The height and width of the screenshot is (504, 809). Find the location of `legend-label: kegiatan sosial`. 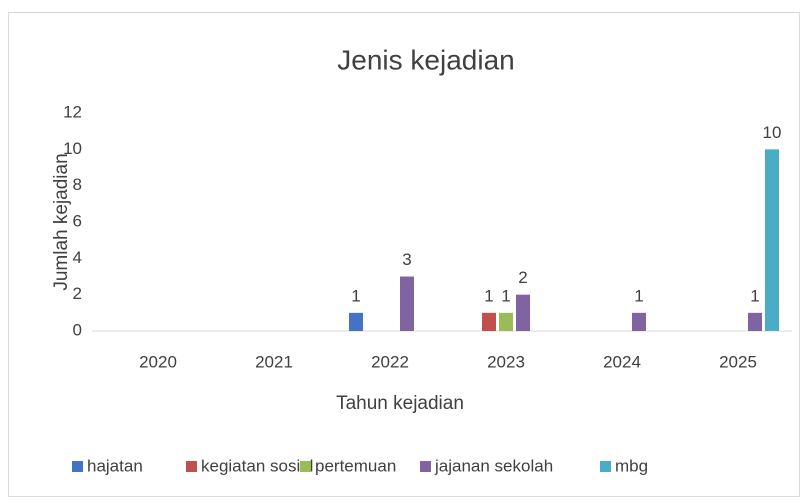

legend-label: kegiatan sosial is located at coordinates (257, 465).